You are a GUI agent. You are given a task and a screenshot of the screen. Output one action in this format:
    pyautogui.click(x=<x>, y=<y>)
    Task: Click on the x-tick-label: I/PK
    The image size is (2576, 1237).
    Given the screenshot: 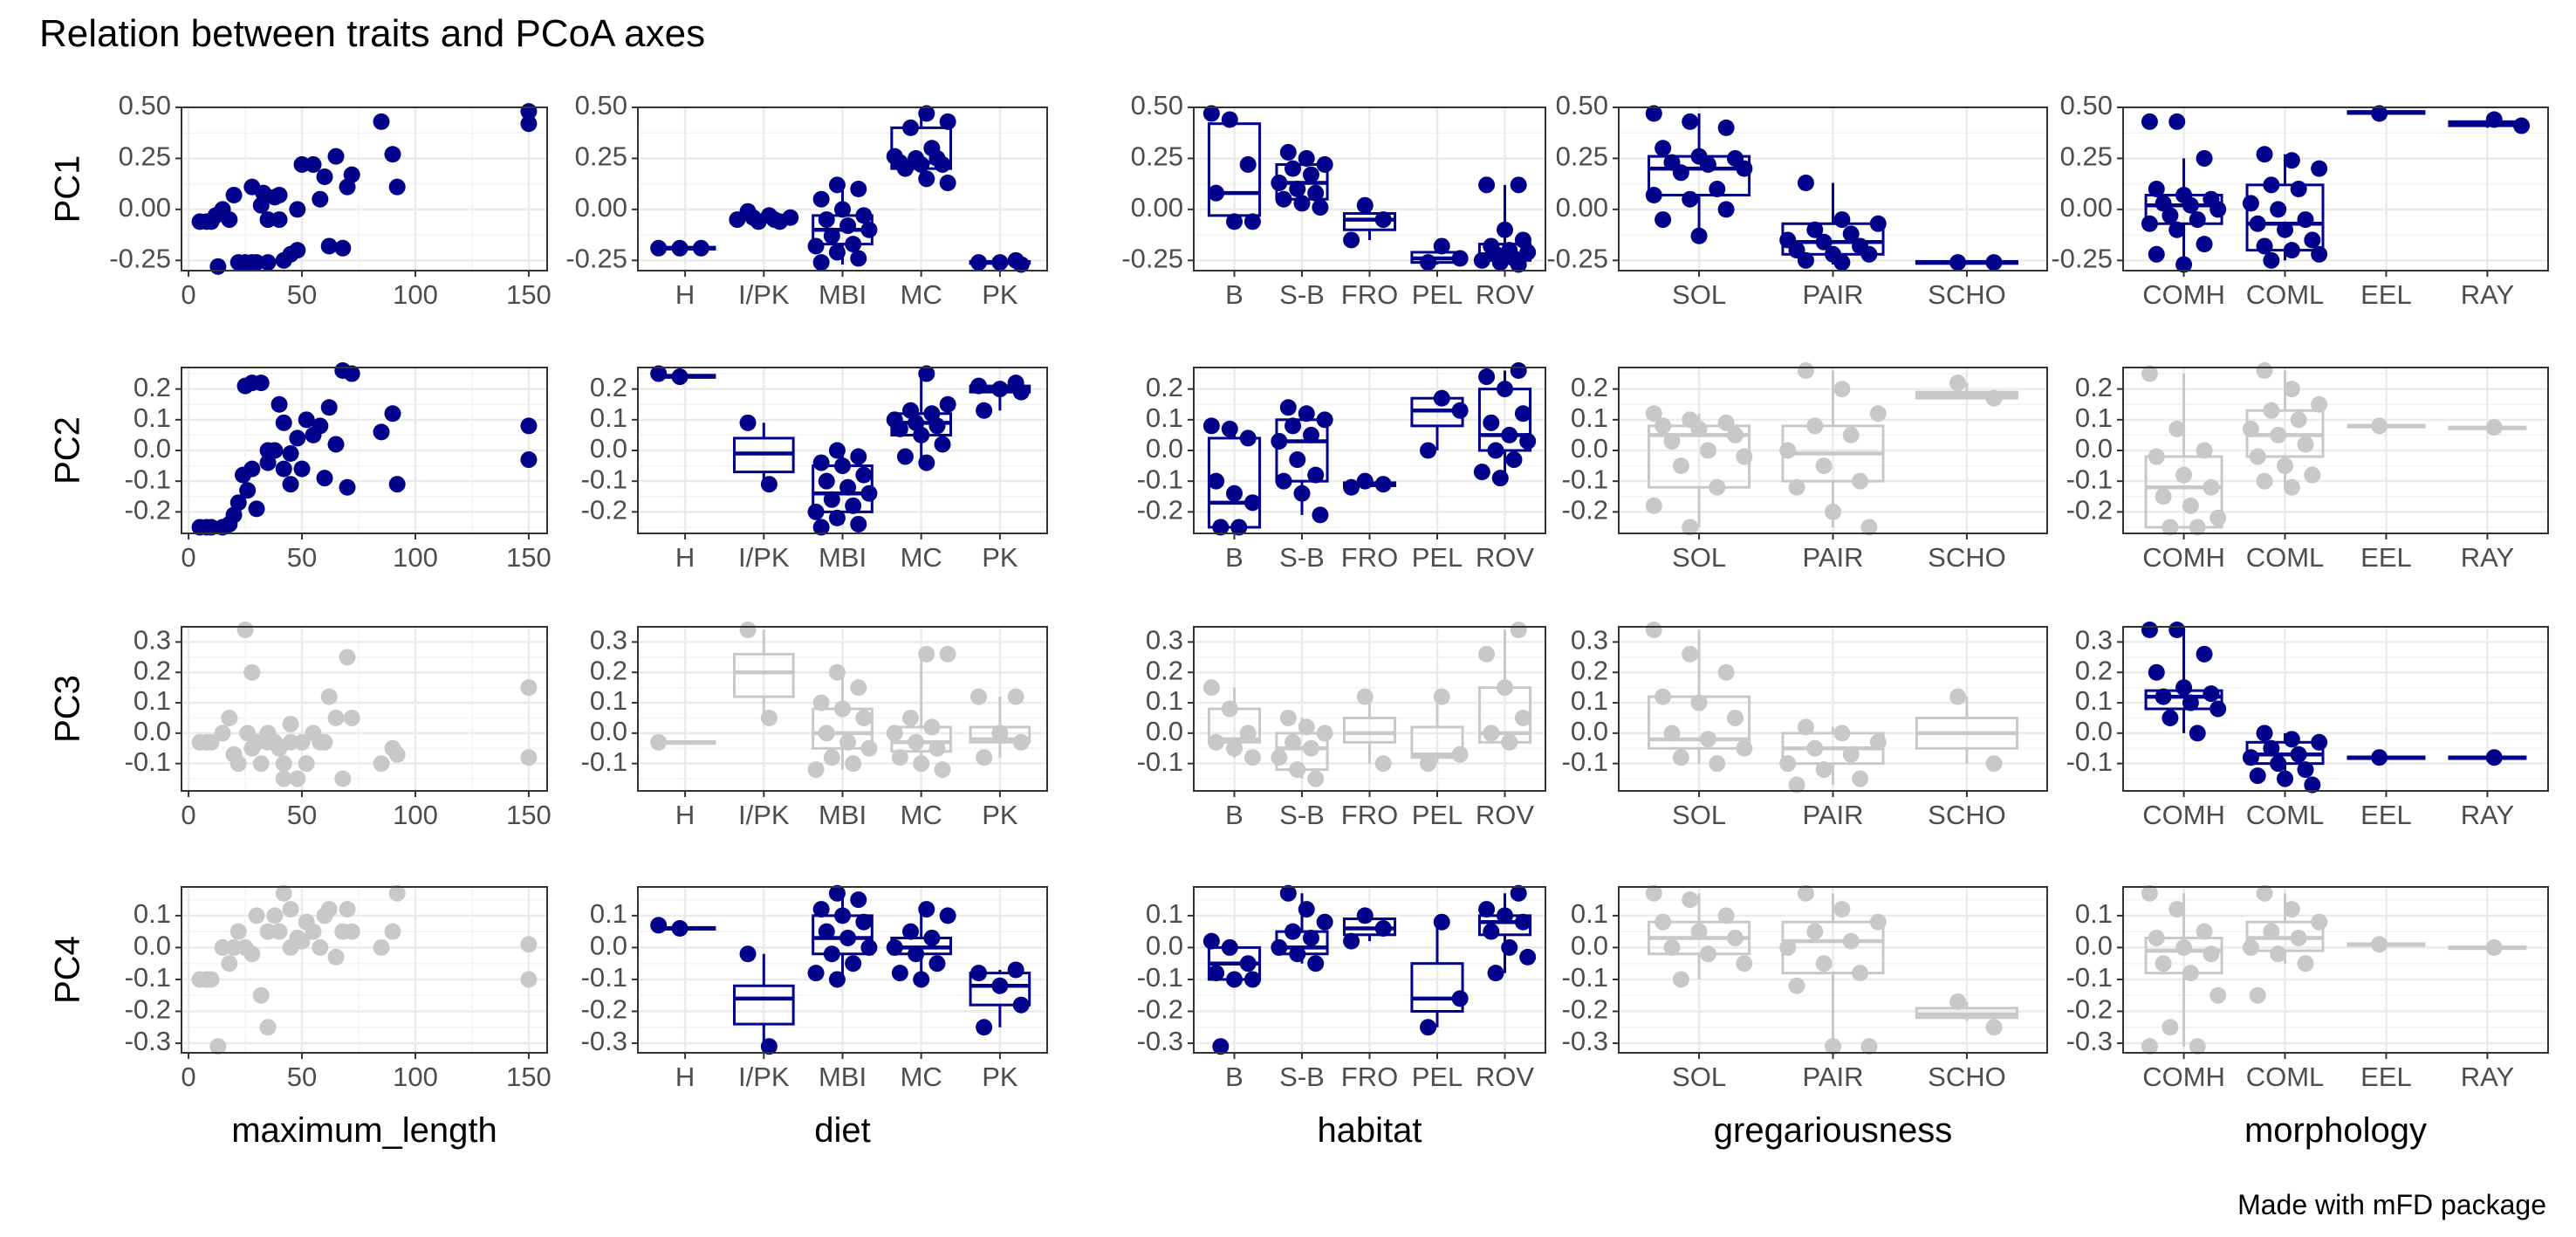 What is the action you would take?
    pyautogui.click(x=764, y=815)
    